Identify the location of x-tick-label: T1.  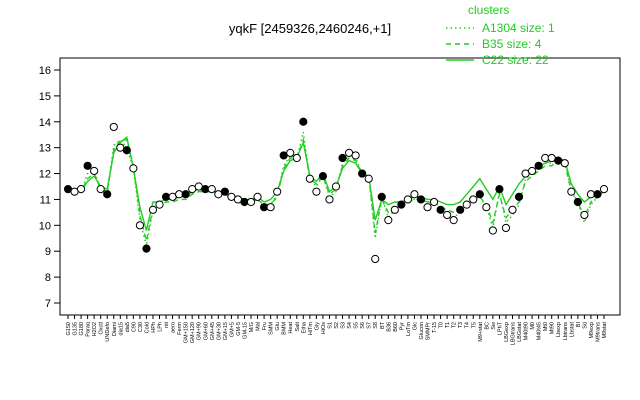
(448, 325).